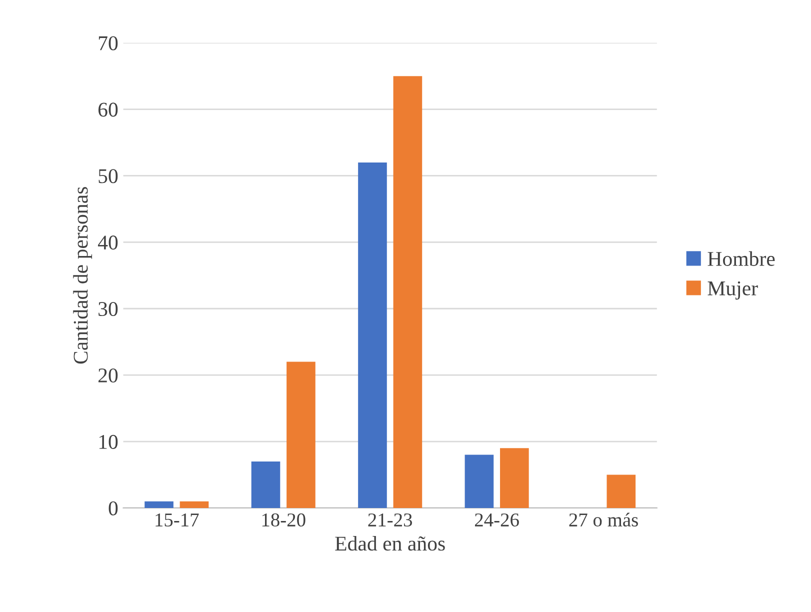 The width and height of the screenshot is (811, 612). Describe the element at coordinates (108, 109) in the screenshot. I see `y-tick-label: 60` at that location.